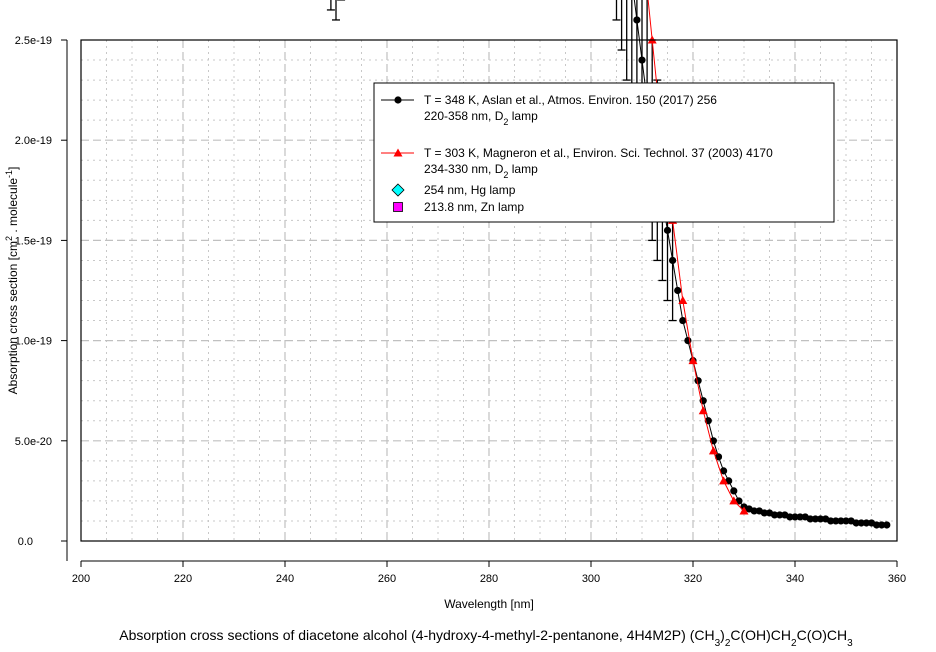 The image size is (936, 652). Describe the element at coordinates (464, 116) in the screenshot. I see `legend-detail-text: 220-358 nm, D` at that location.